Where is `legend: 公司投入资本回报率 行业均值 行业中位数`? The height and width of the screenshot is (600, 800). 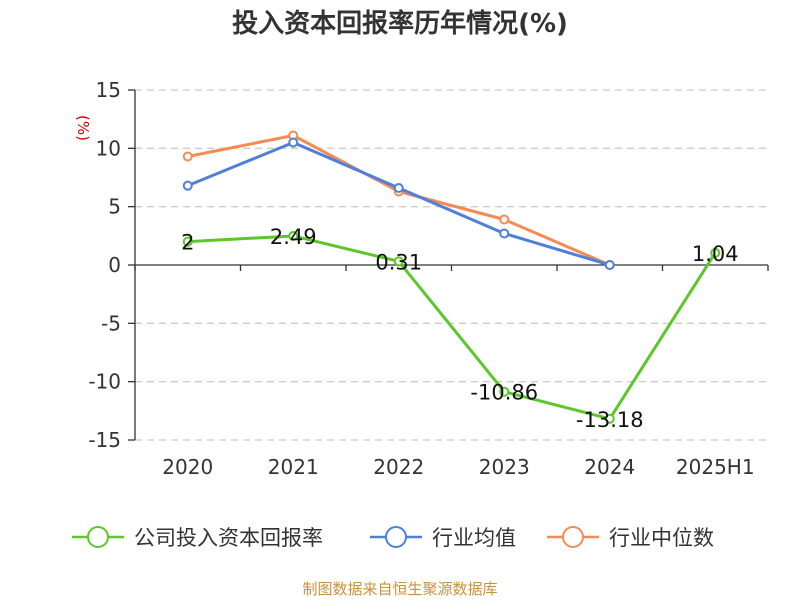 legend: 公司投入资本回报率 行业均值 行业中位数 is located at coordinates (393, 538).